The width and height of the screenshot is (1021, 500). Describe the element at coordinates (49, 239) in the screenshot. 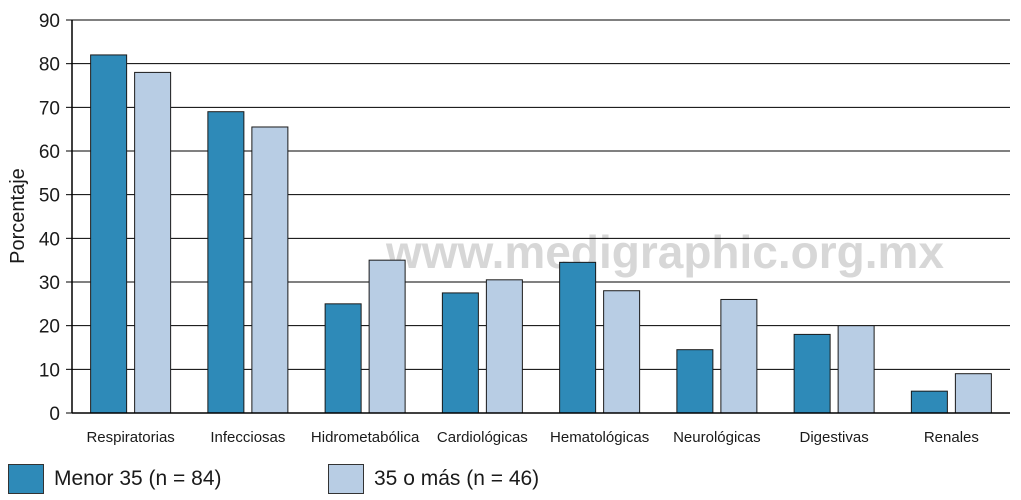

I see `y-tick-label: 40` at that location.